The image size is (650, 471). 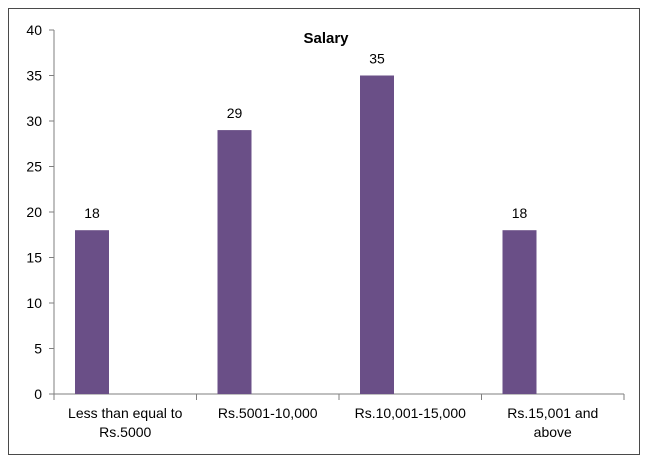 I want to click on category-label: Rs.10,001-15,000, so click(x=411, y=413).